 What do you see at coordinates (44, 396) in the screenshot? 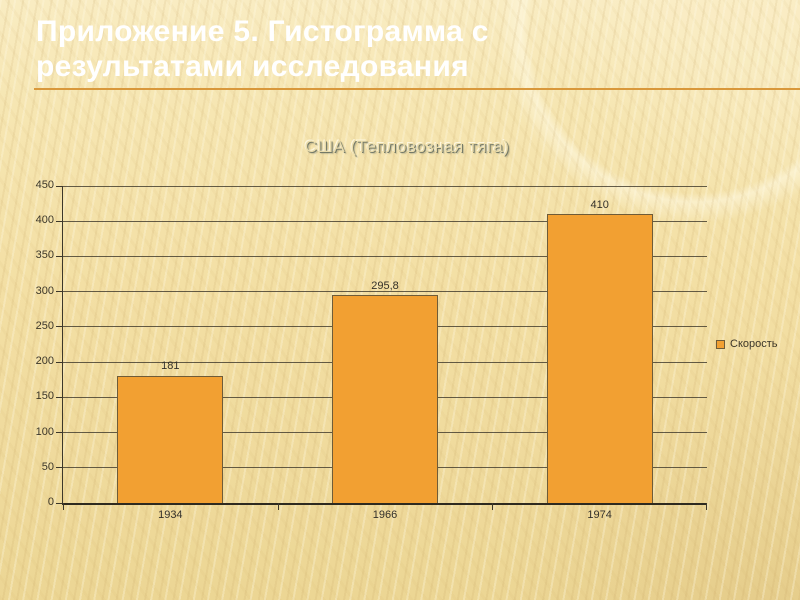
I see `y-axis-tick-label: 150` at bounding box center [44, 396].